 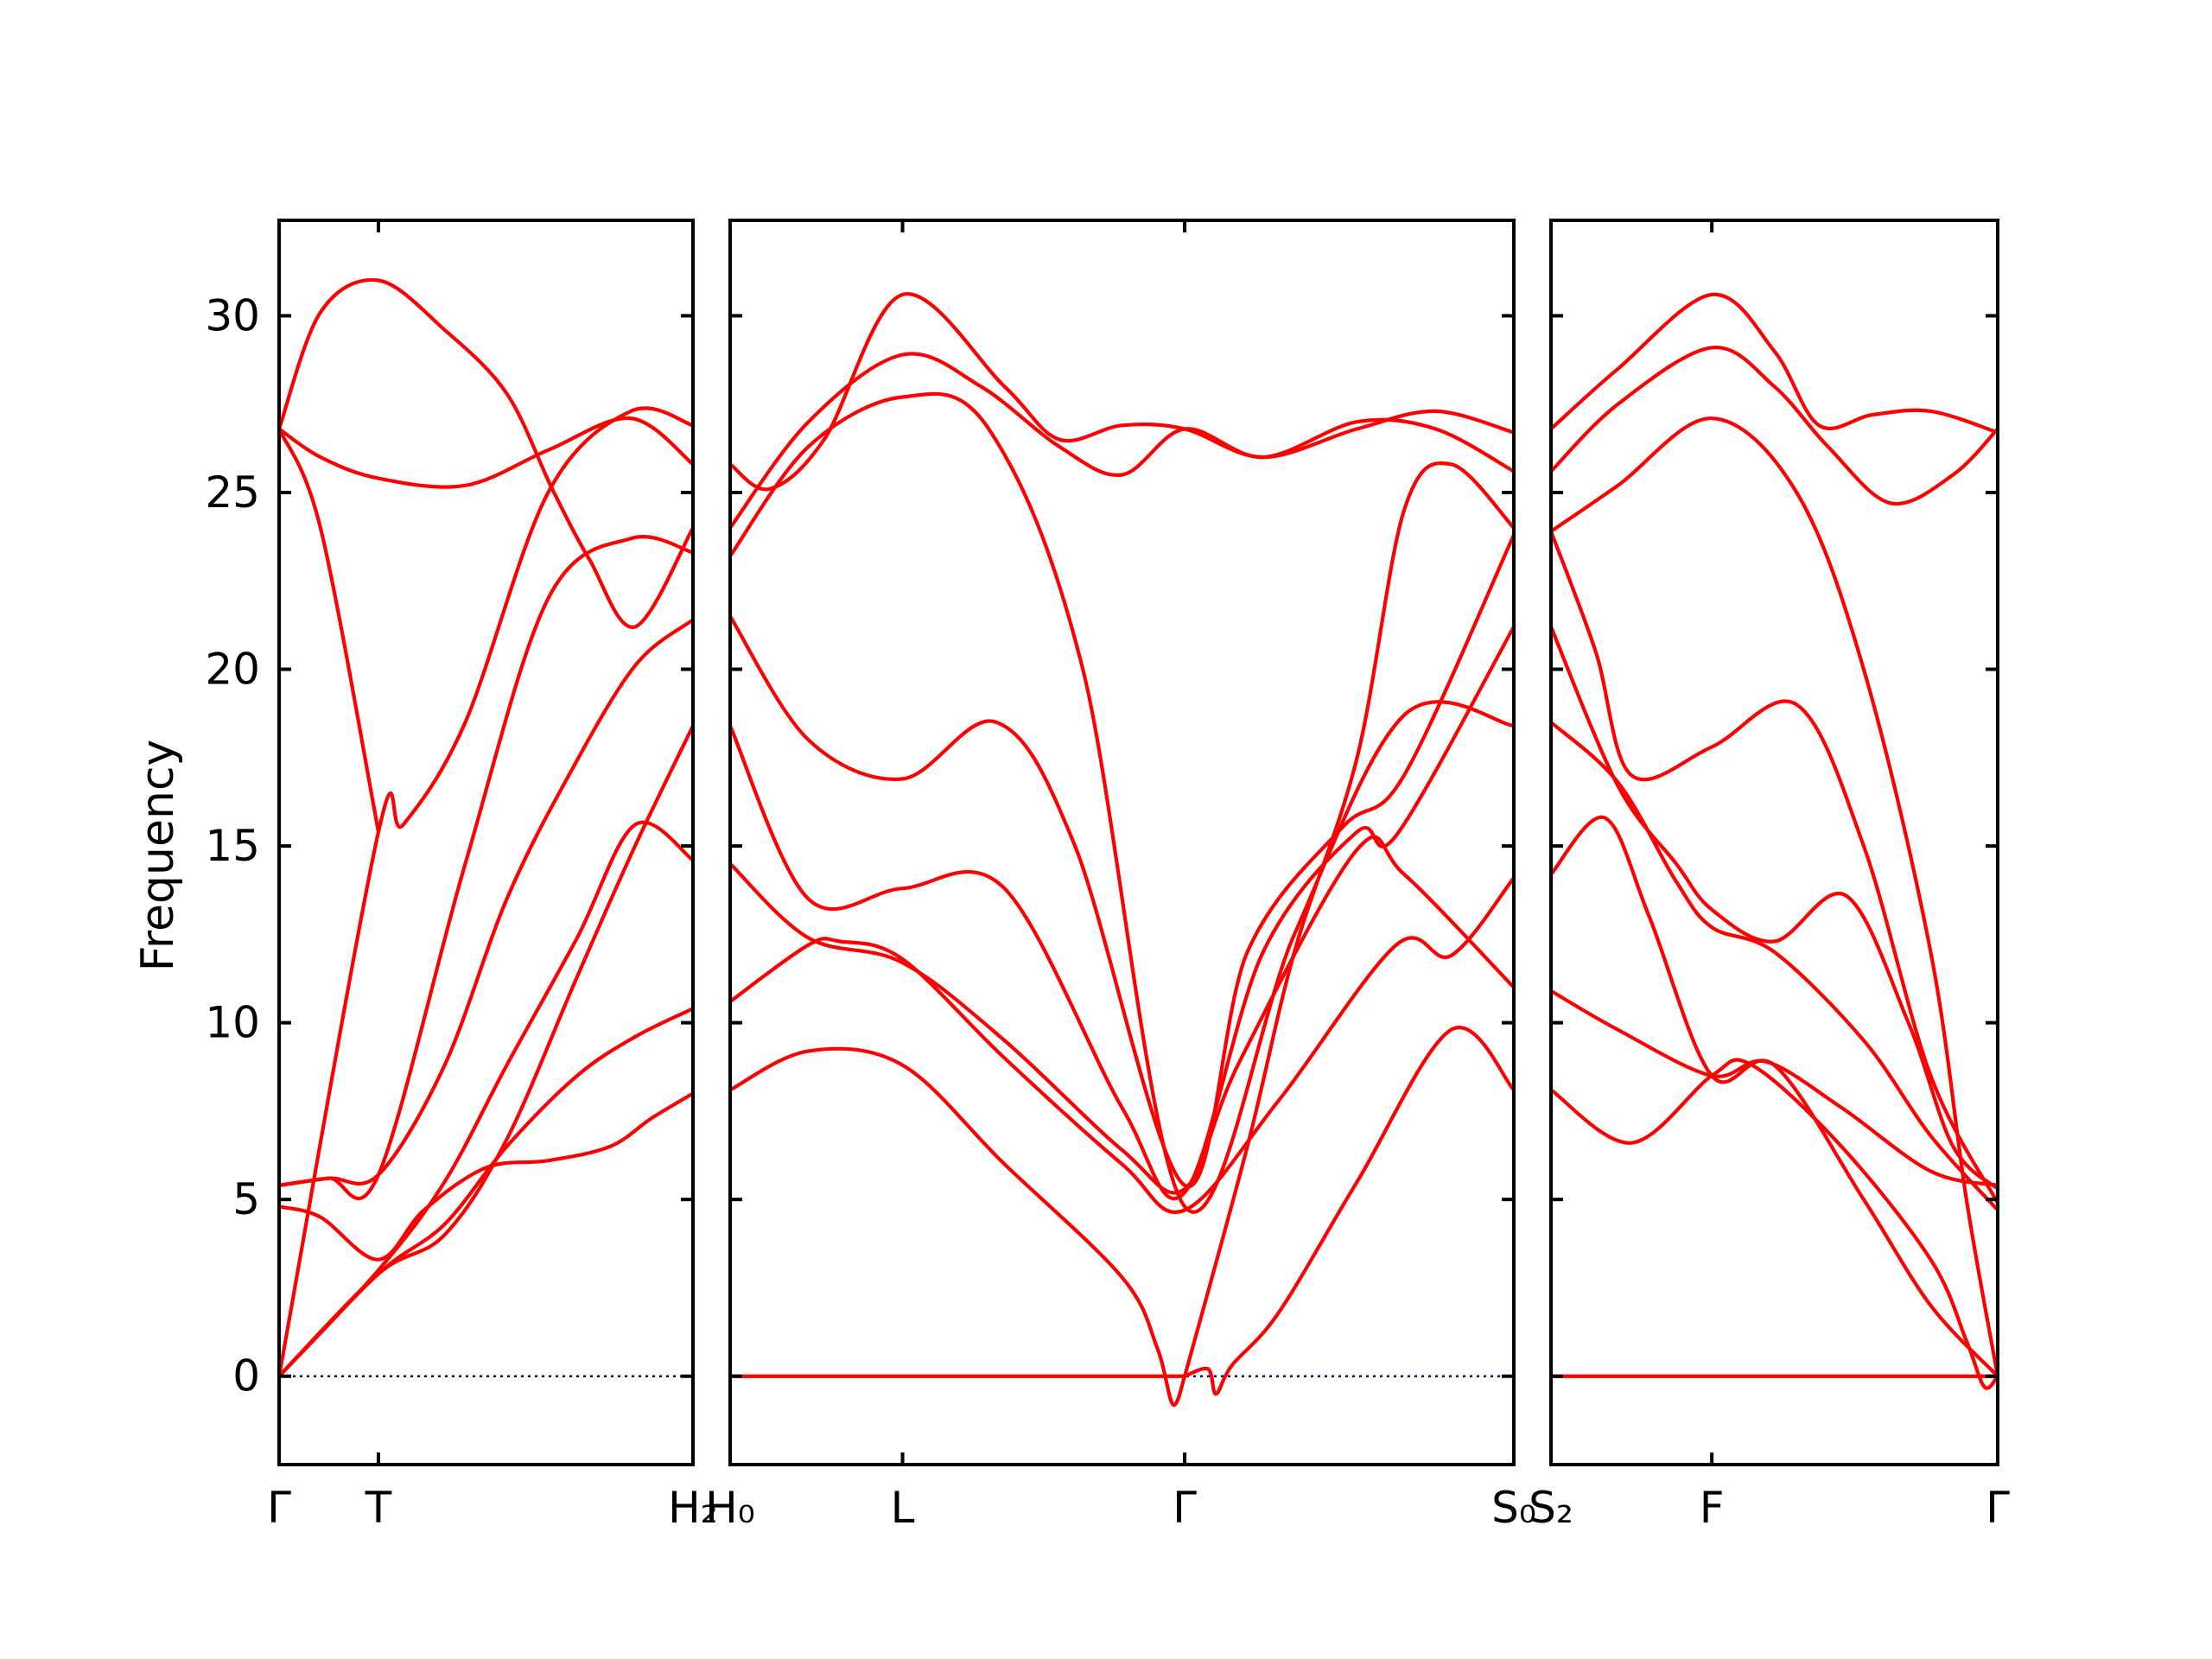 What do you see at coordinates (1513, 1508) in the screenshot?
I see `x-tick-label: S₀` at bounding box center [1513, 1508].